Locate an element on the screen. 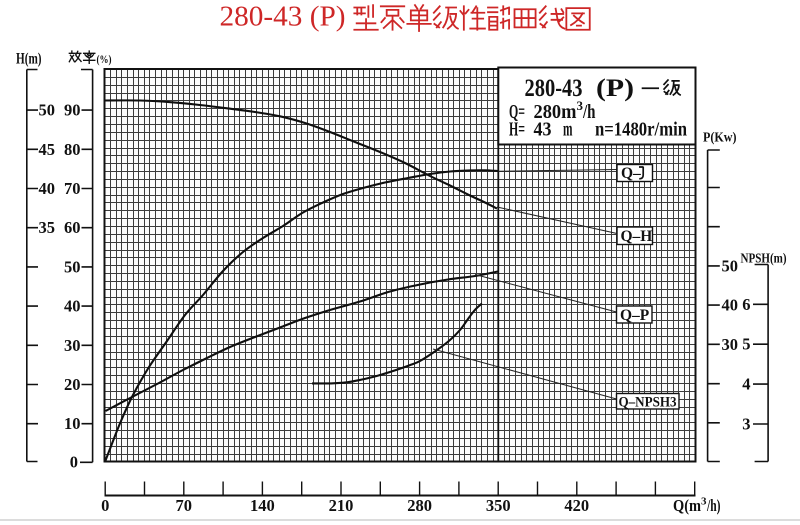 This screenshot has height=525, width=800. svg-text: n=1480r/min is located at coordinates (641, 130).